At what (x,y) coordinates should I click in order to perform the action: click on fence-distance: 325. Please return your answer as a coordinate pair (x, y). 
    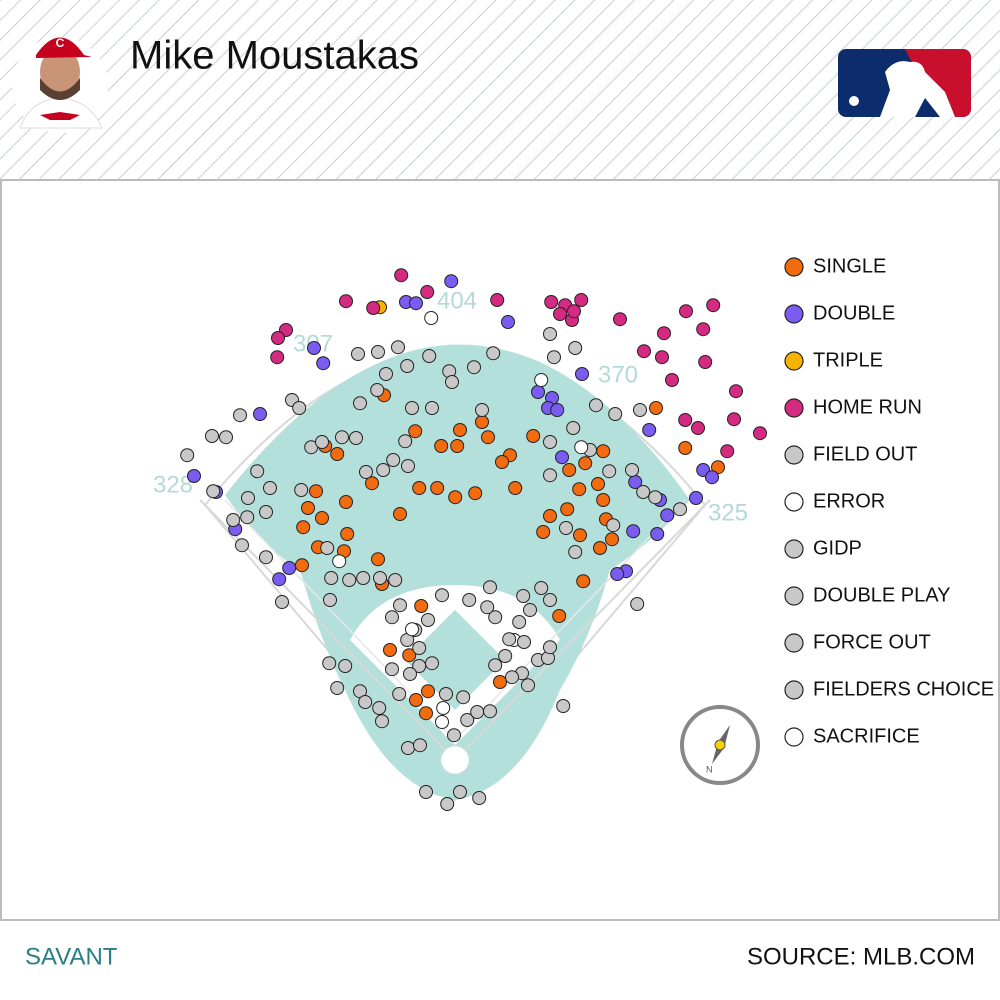
    Looking at the image, I should click on (728, 512).